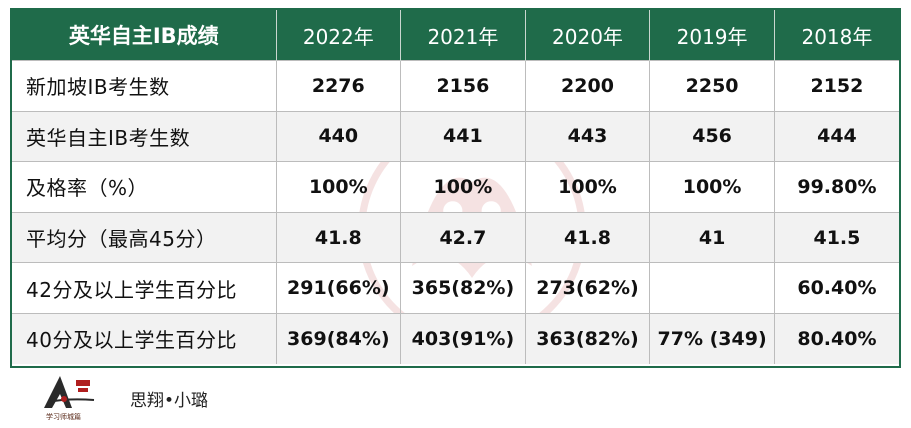  What do you see at coordinates (836, 288) in the screenshot?
I see `table-cell: 60.40%` at bounding box center [836, 288].